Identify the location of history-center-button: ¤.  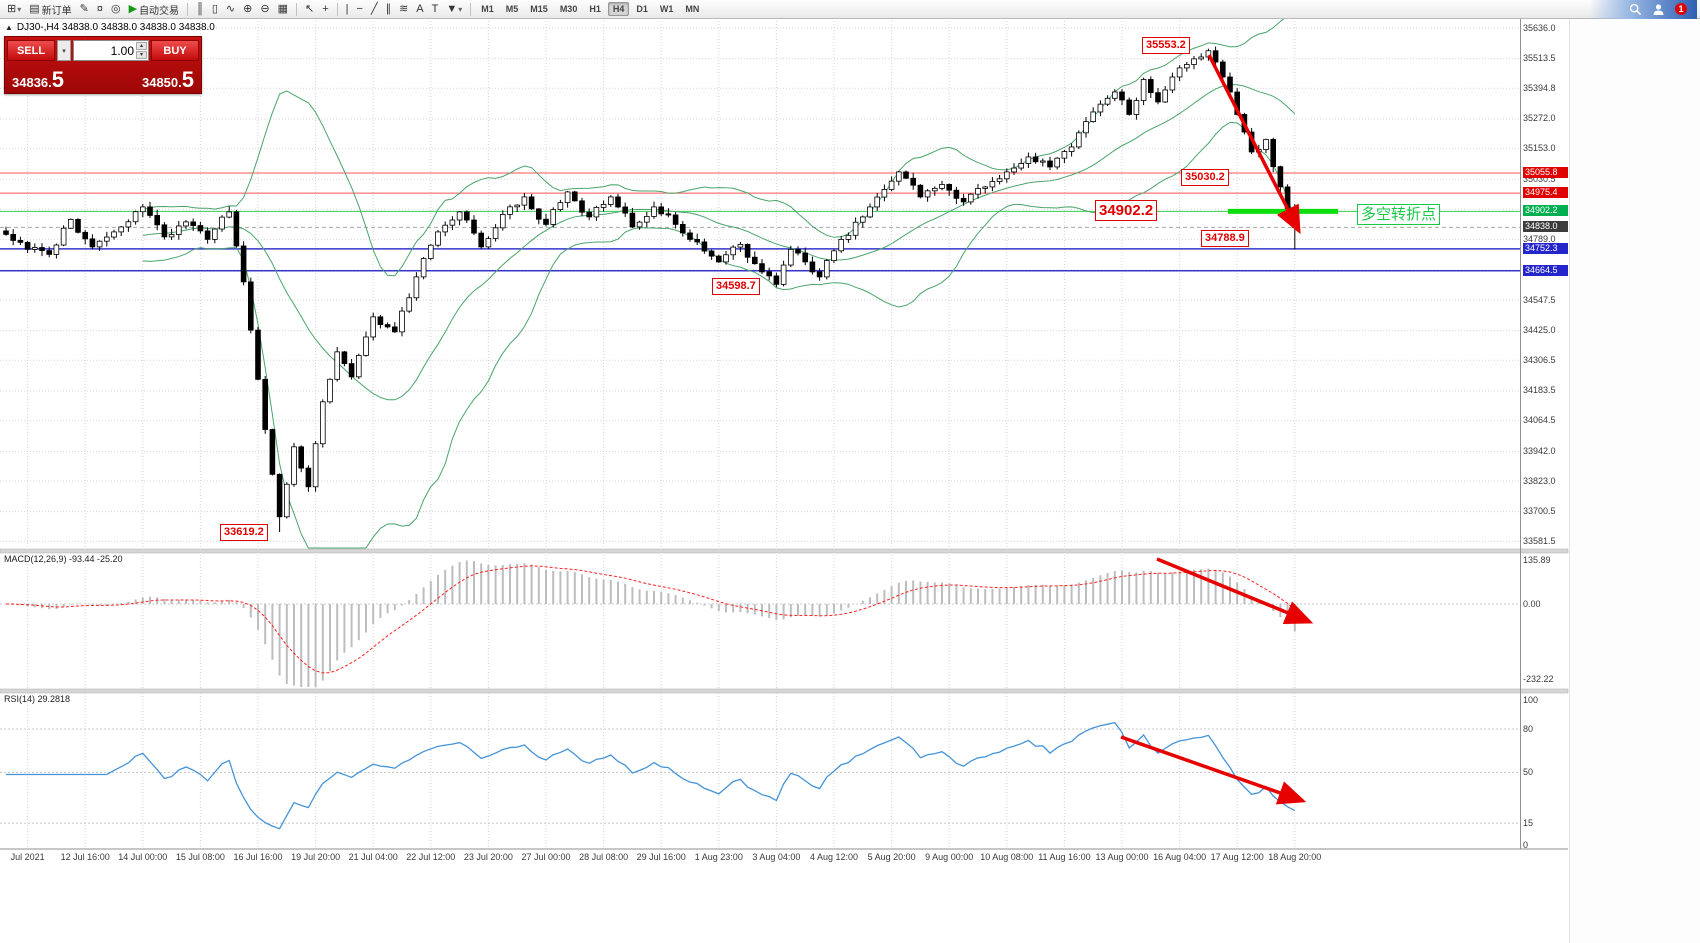
(100, 9).